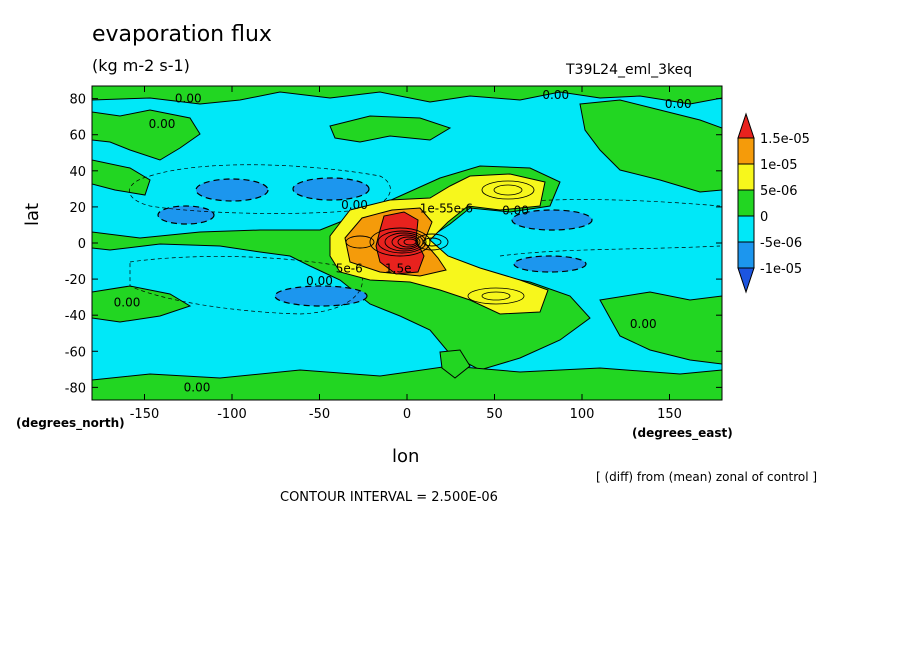  Describe the element at coordinates (746, 280) in the screenshot. I see `colorbar-min-arrow` at that location.